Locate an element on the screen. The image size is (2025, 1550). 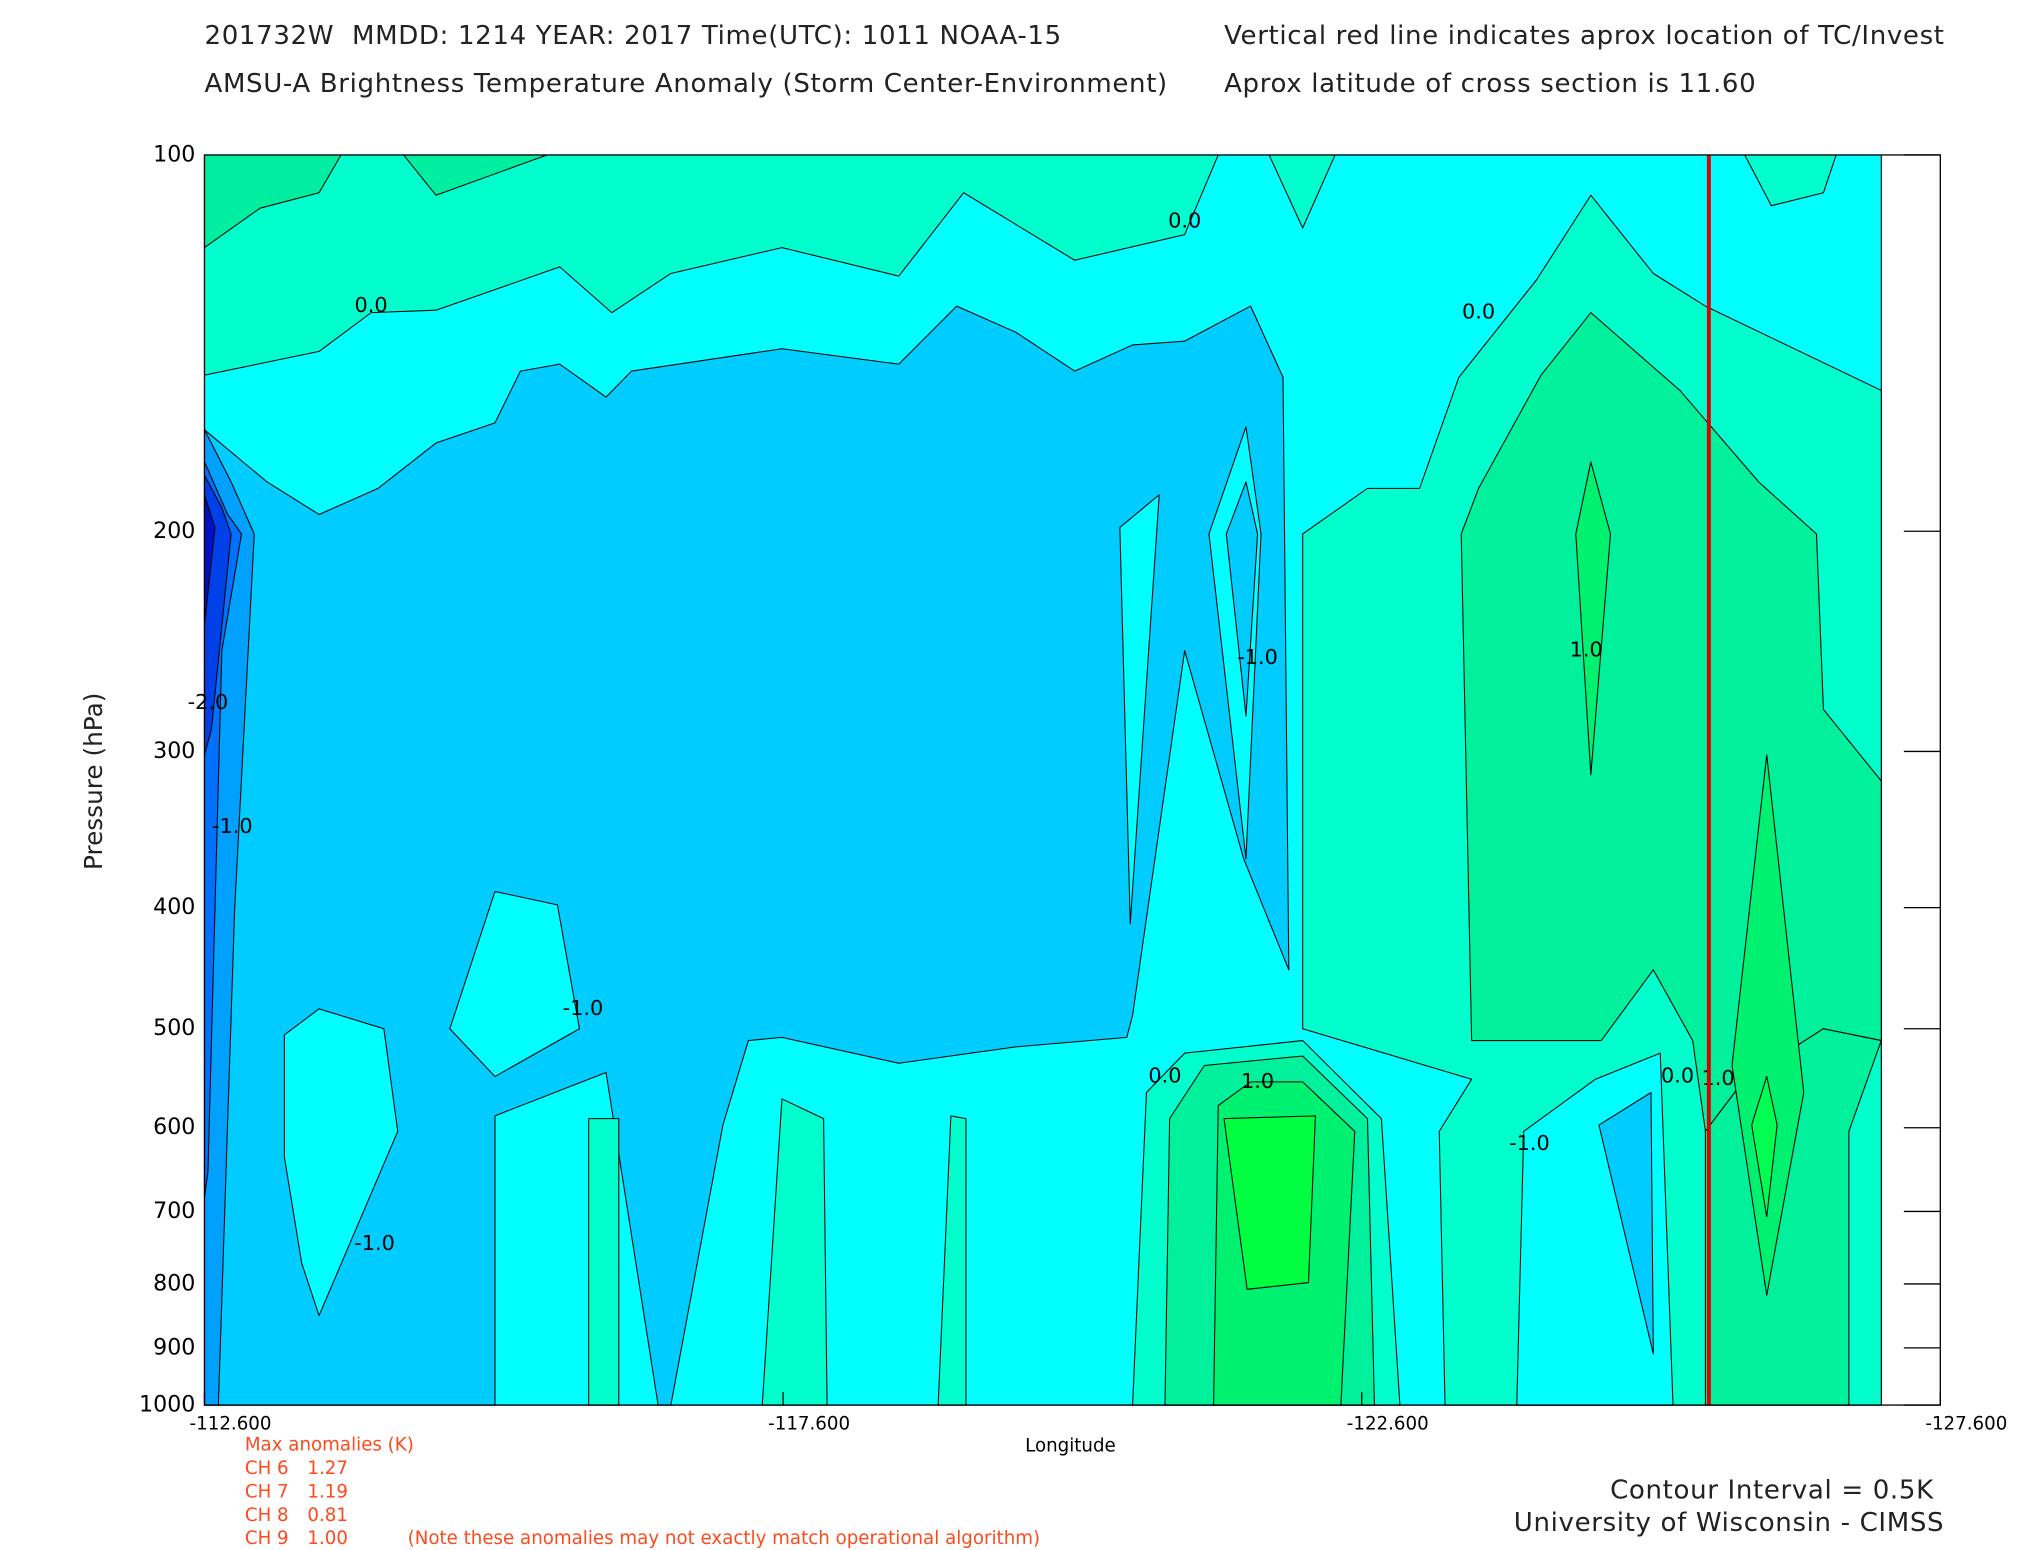
y-tick-label: 300 is located at coordinates (174, 751).